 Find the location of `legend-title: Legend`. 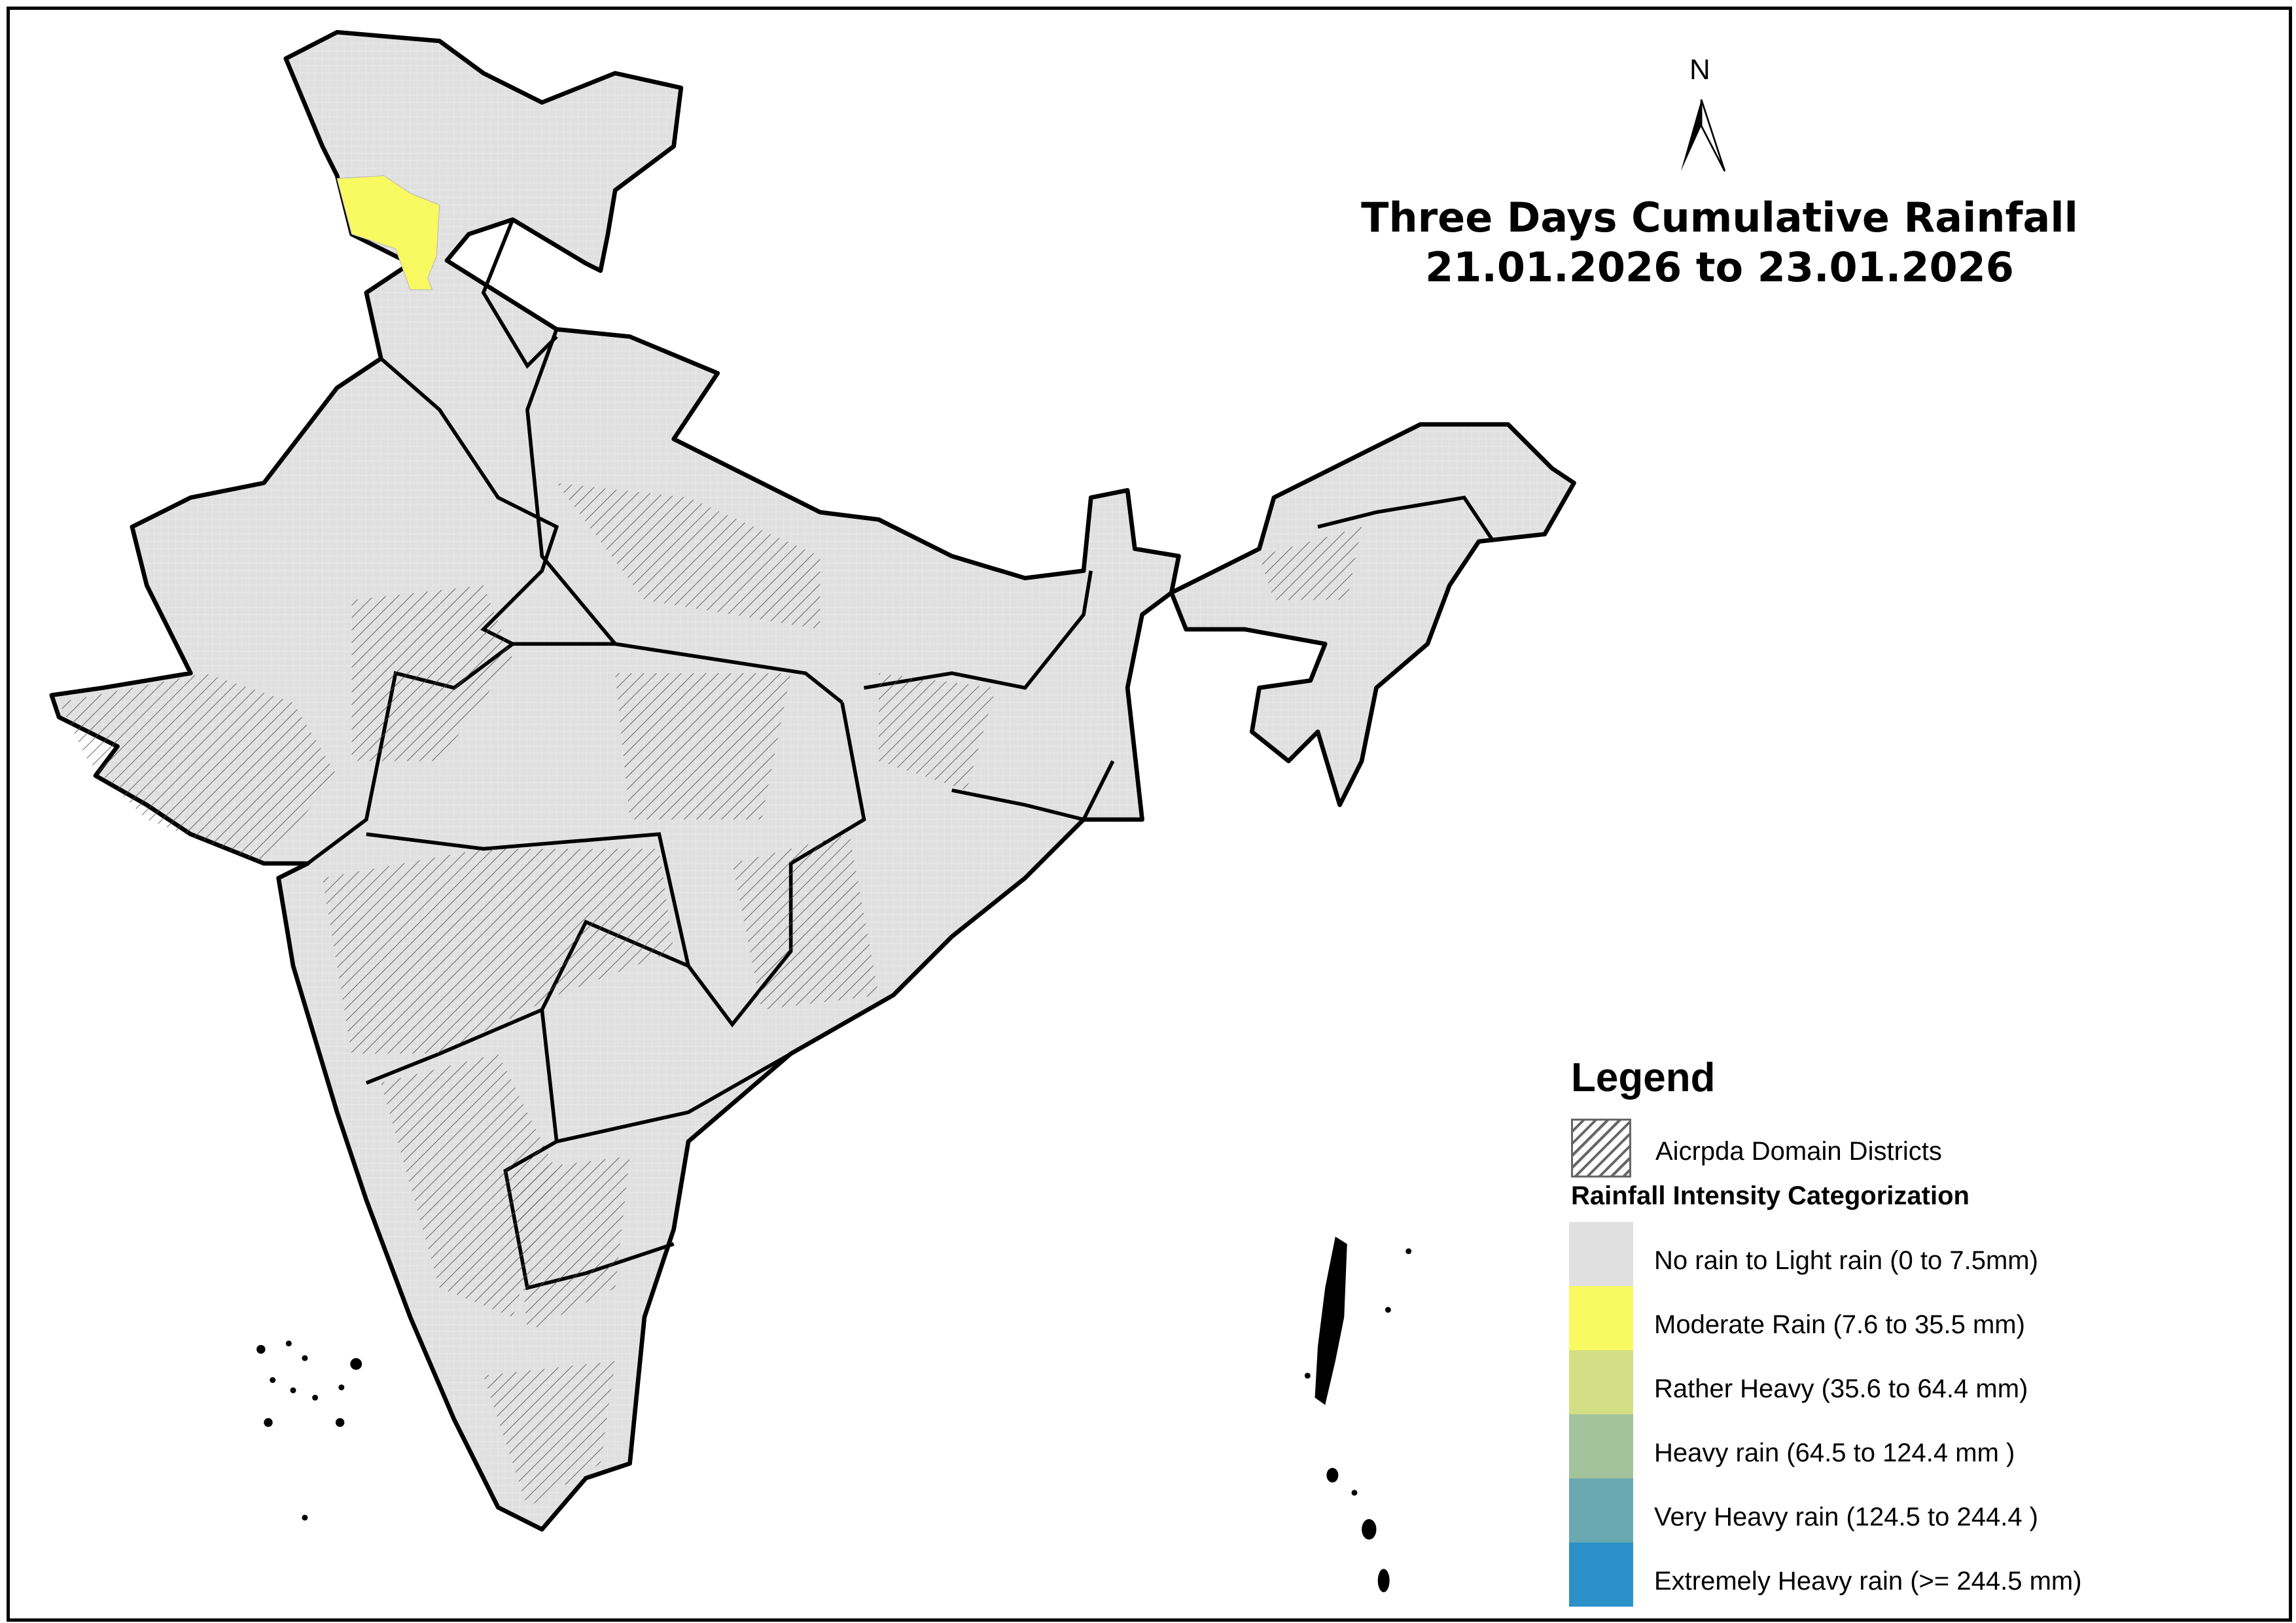

legend-title: Legend is located at coordinates (1643, 1077).